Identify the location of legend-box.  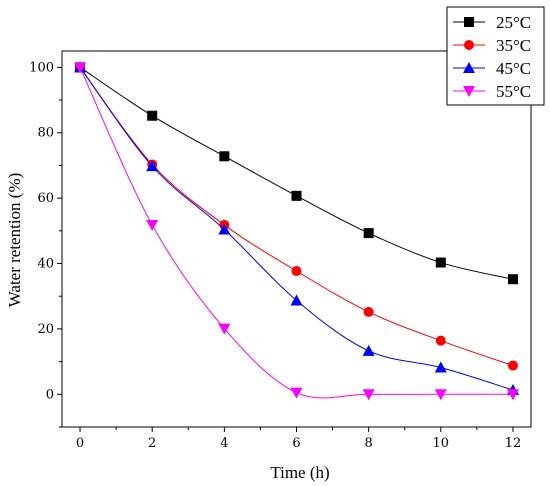
(495, 56).